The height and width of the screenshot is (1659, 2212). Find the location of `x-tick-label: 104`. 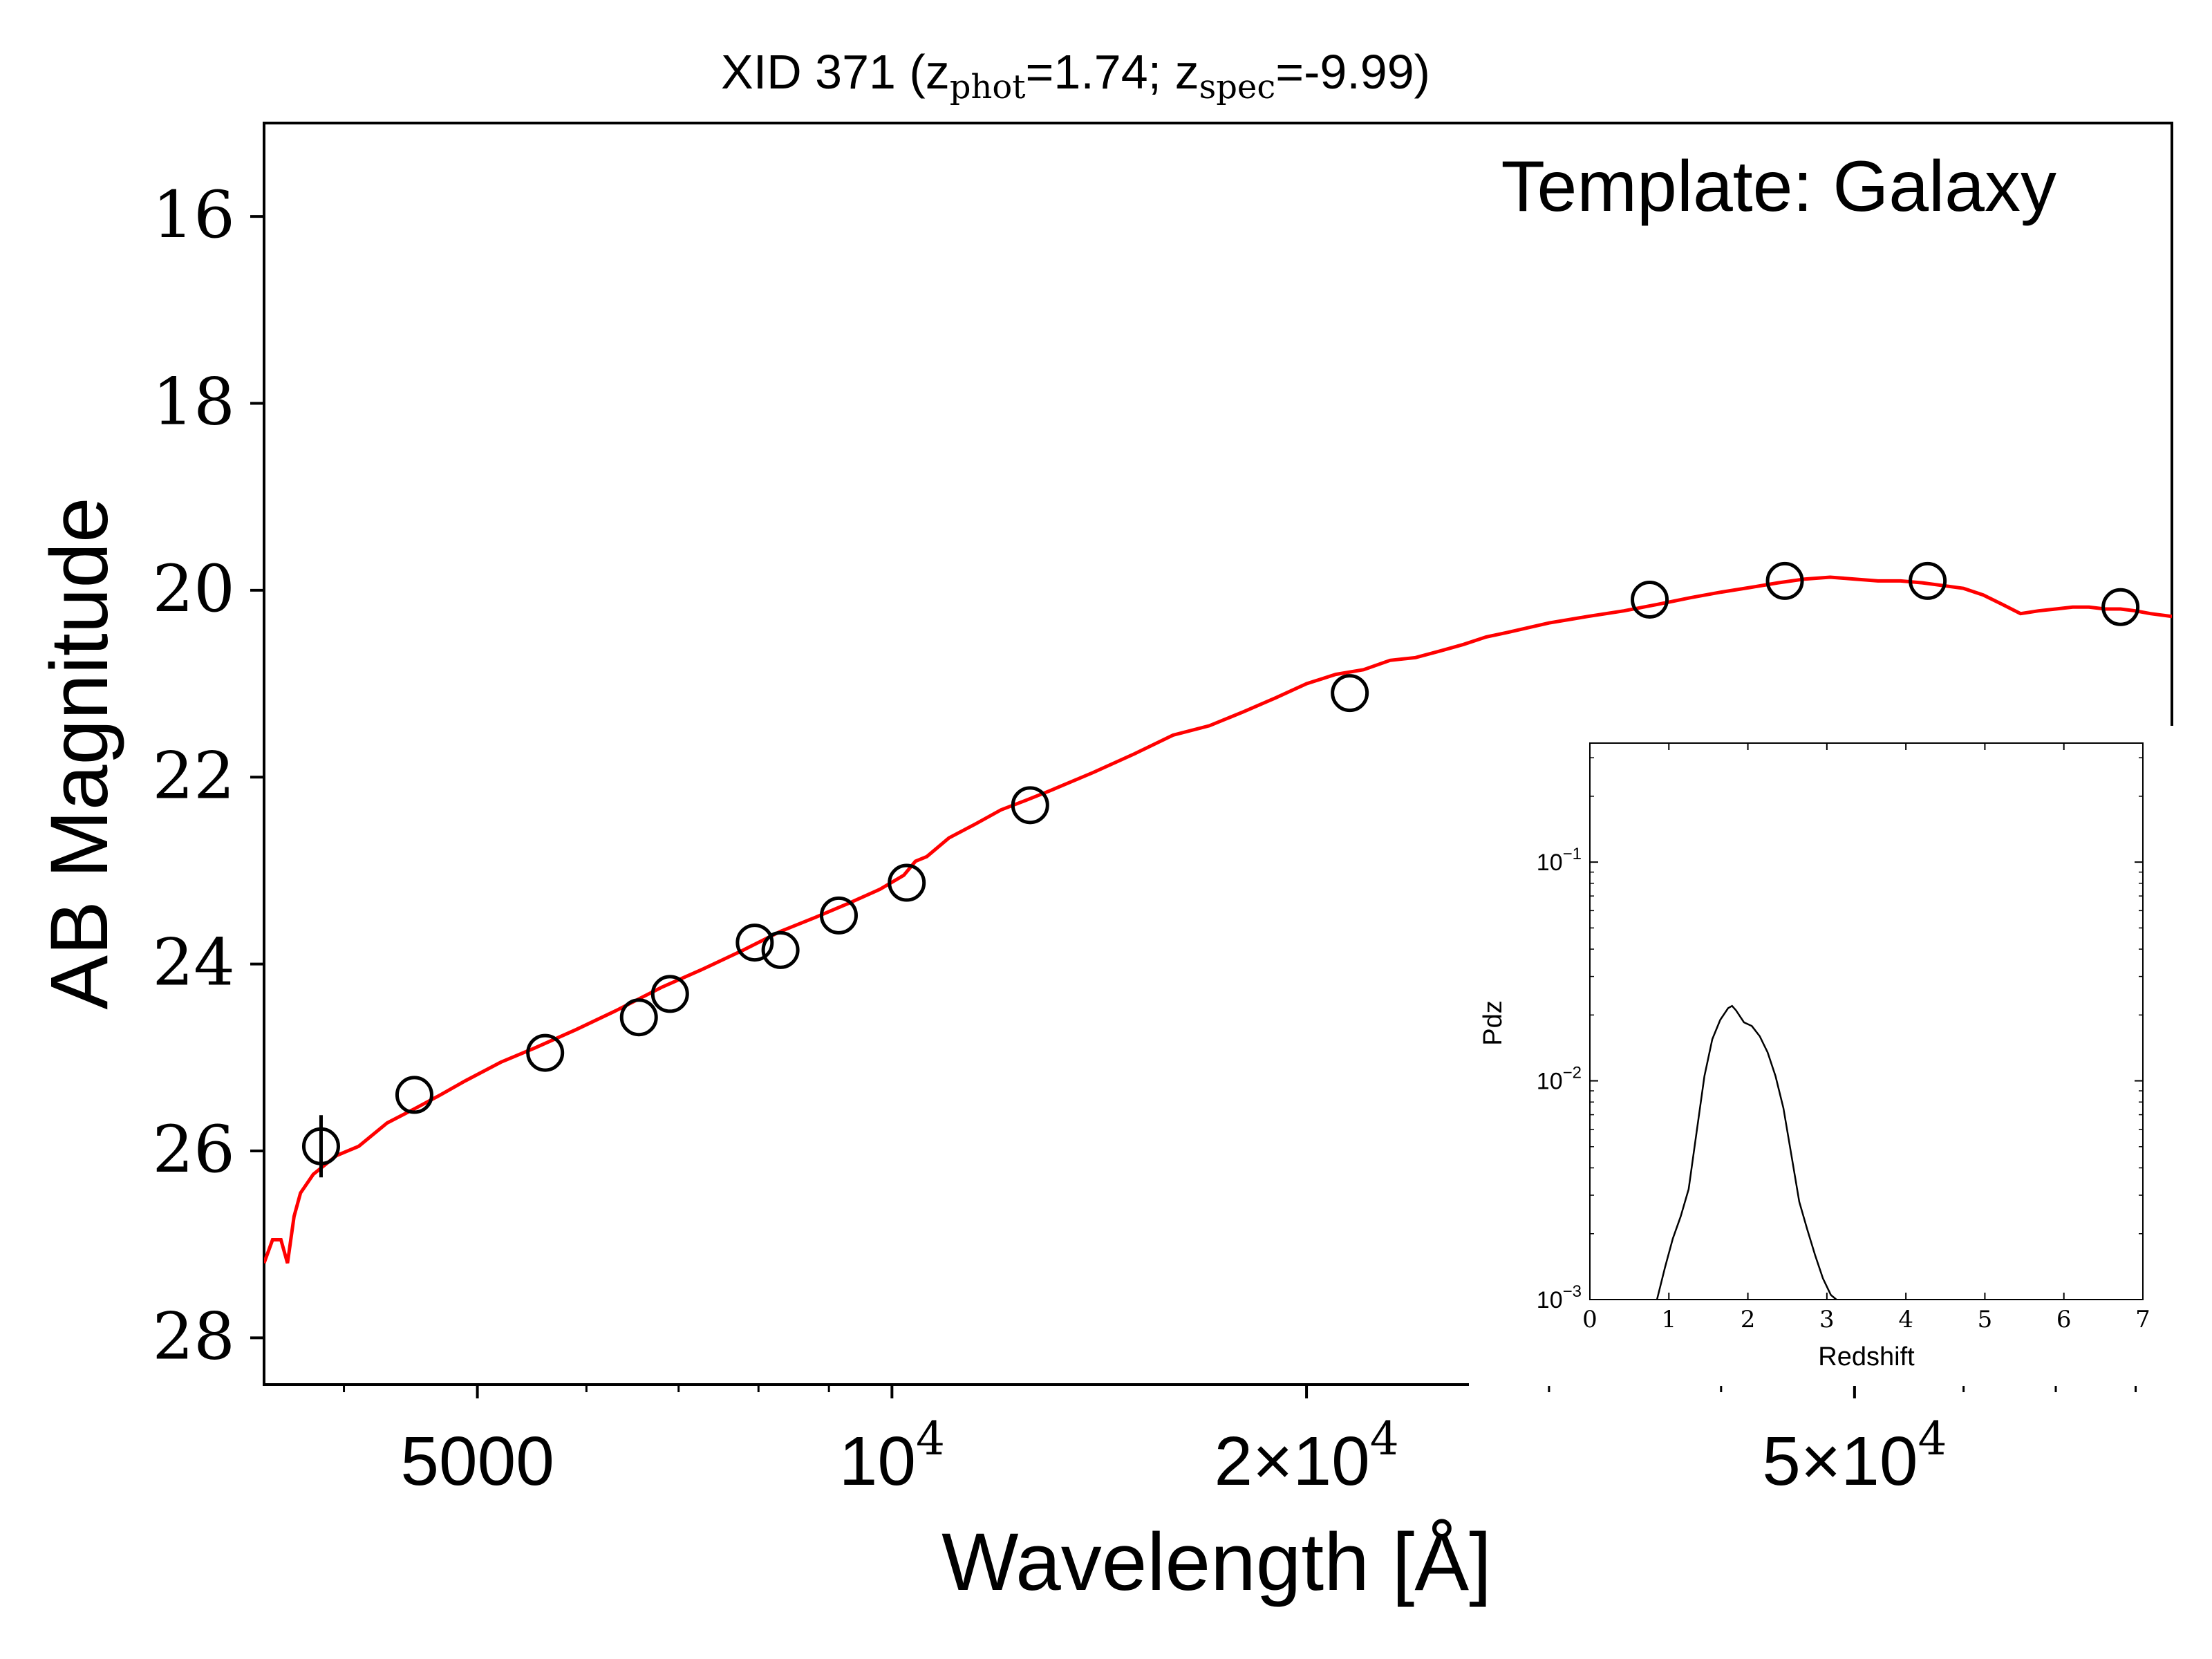

x-tick-label: 104 is located at coordinates (892, 1456).